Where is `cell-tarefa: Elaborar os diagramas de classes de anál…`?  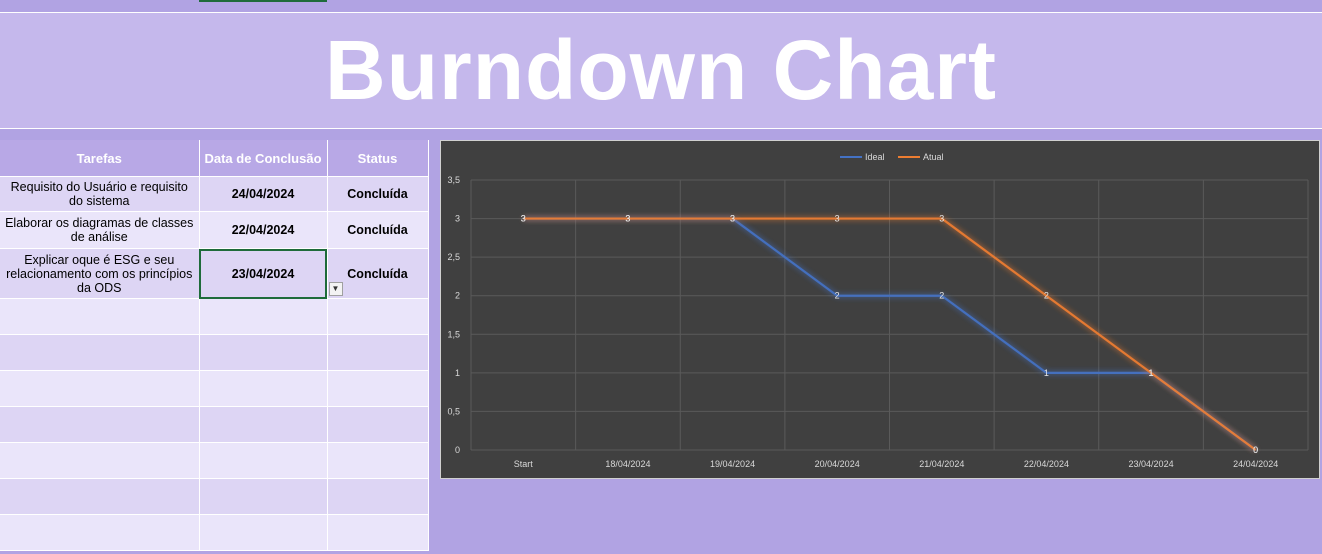 cell-tarefa: Elaborar os diagramas de classes de anál… is located at coordinates (100, 230).